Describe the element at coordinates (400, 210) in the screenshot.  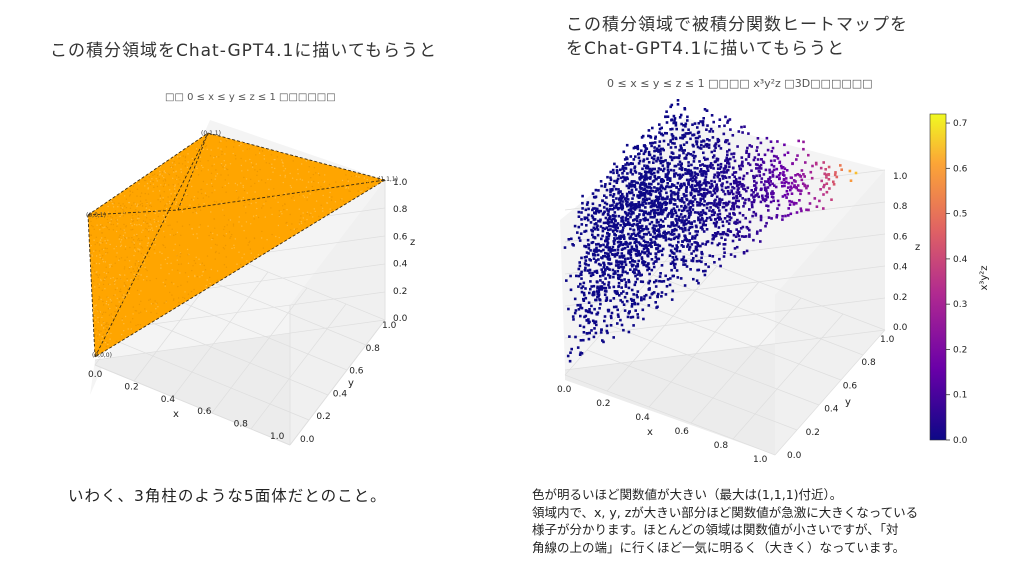
I see `left-z-tick: 0.8` at that location.